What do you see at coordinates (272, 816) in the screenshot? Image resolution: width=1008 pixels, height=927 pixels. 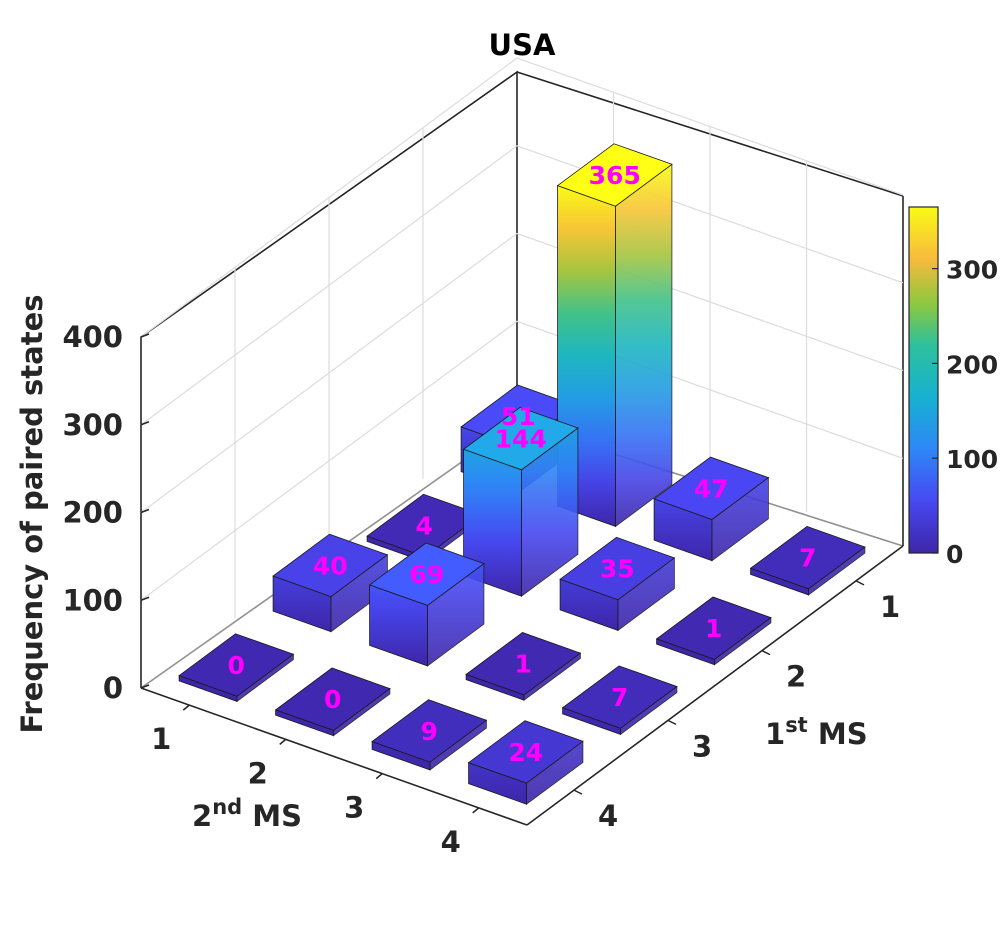 I see `x-label-rest: MS` at bounding box center [272, 816].